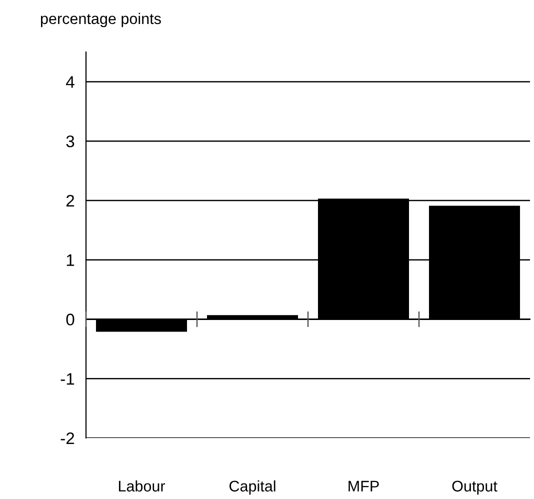 The height and width of the screenshot is (499, 534). I want to click on y-tick-label: 3, so click(70, 141).